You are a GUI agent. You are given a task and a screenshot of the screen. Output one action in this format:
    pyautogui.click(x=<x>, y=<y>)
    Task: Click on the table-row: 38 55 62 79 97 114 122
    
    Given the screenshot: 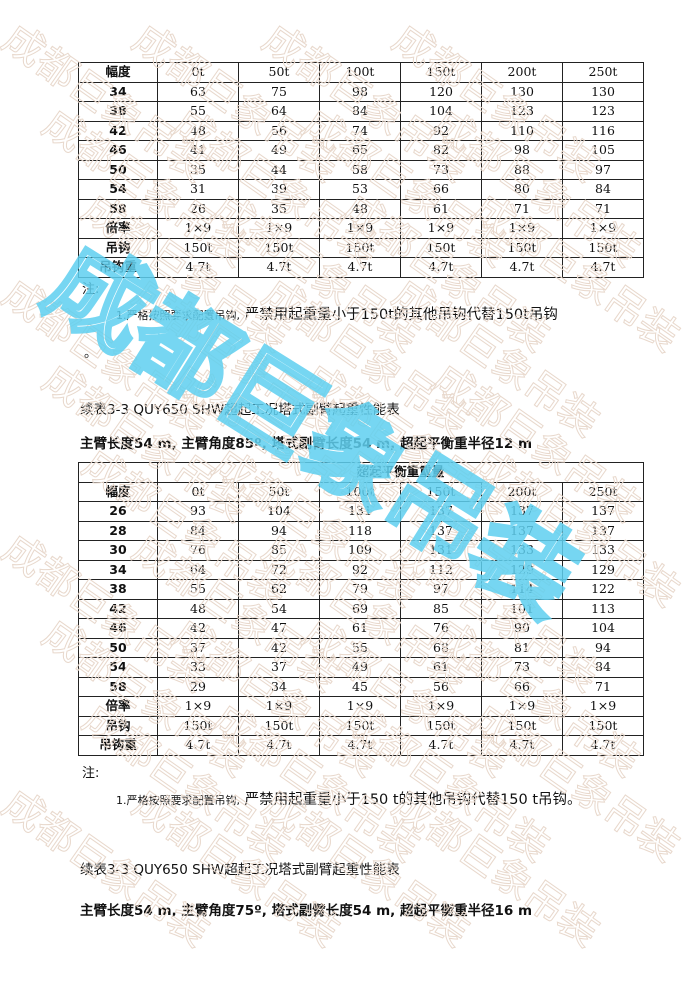 What is the action you would take?
    pyautogui.click(x=361, y=589)
    